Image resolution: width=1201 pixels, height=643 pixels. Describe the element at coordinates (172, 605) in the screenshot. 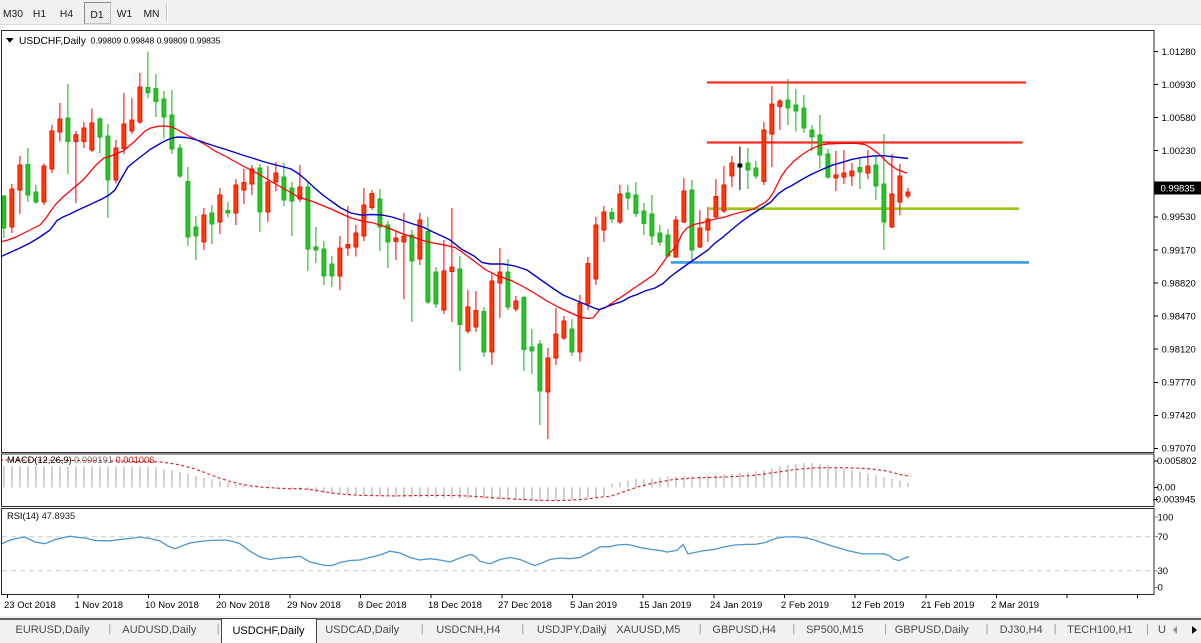

I see `svg-text: 10 Nov 2018` at that location.